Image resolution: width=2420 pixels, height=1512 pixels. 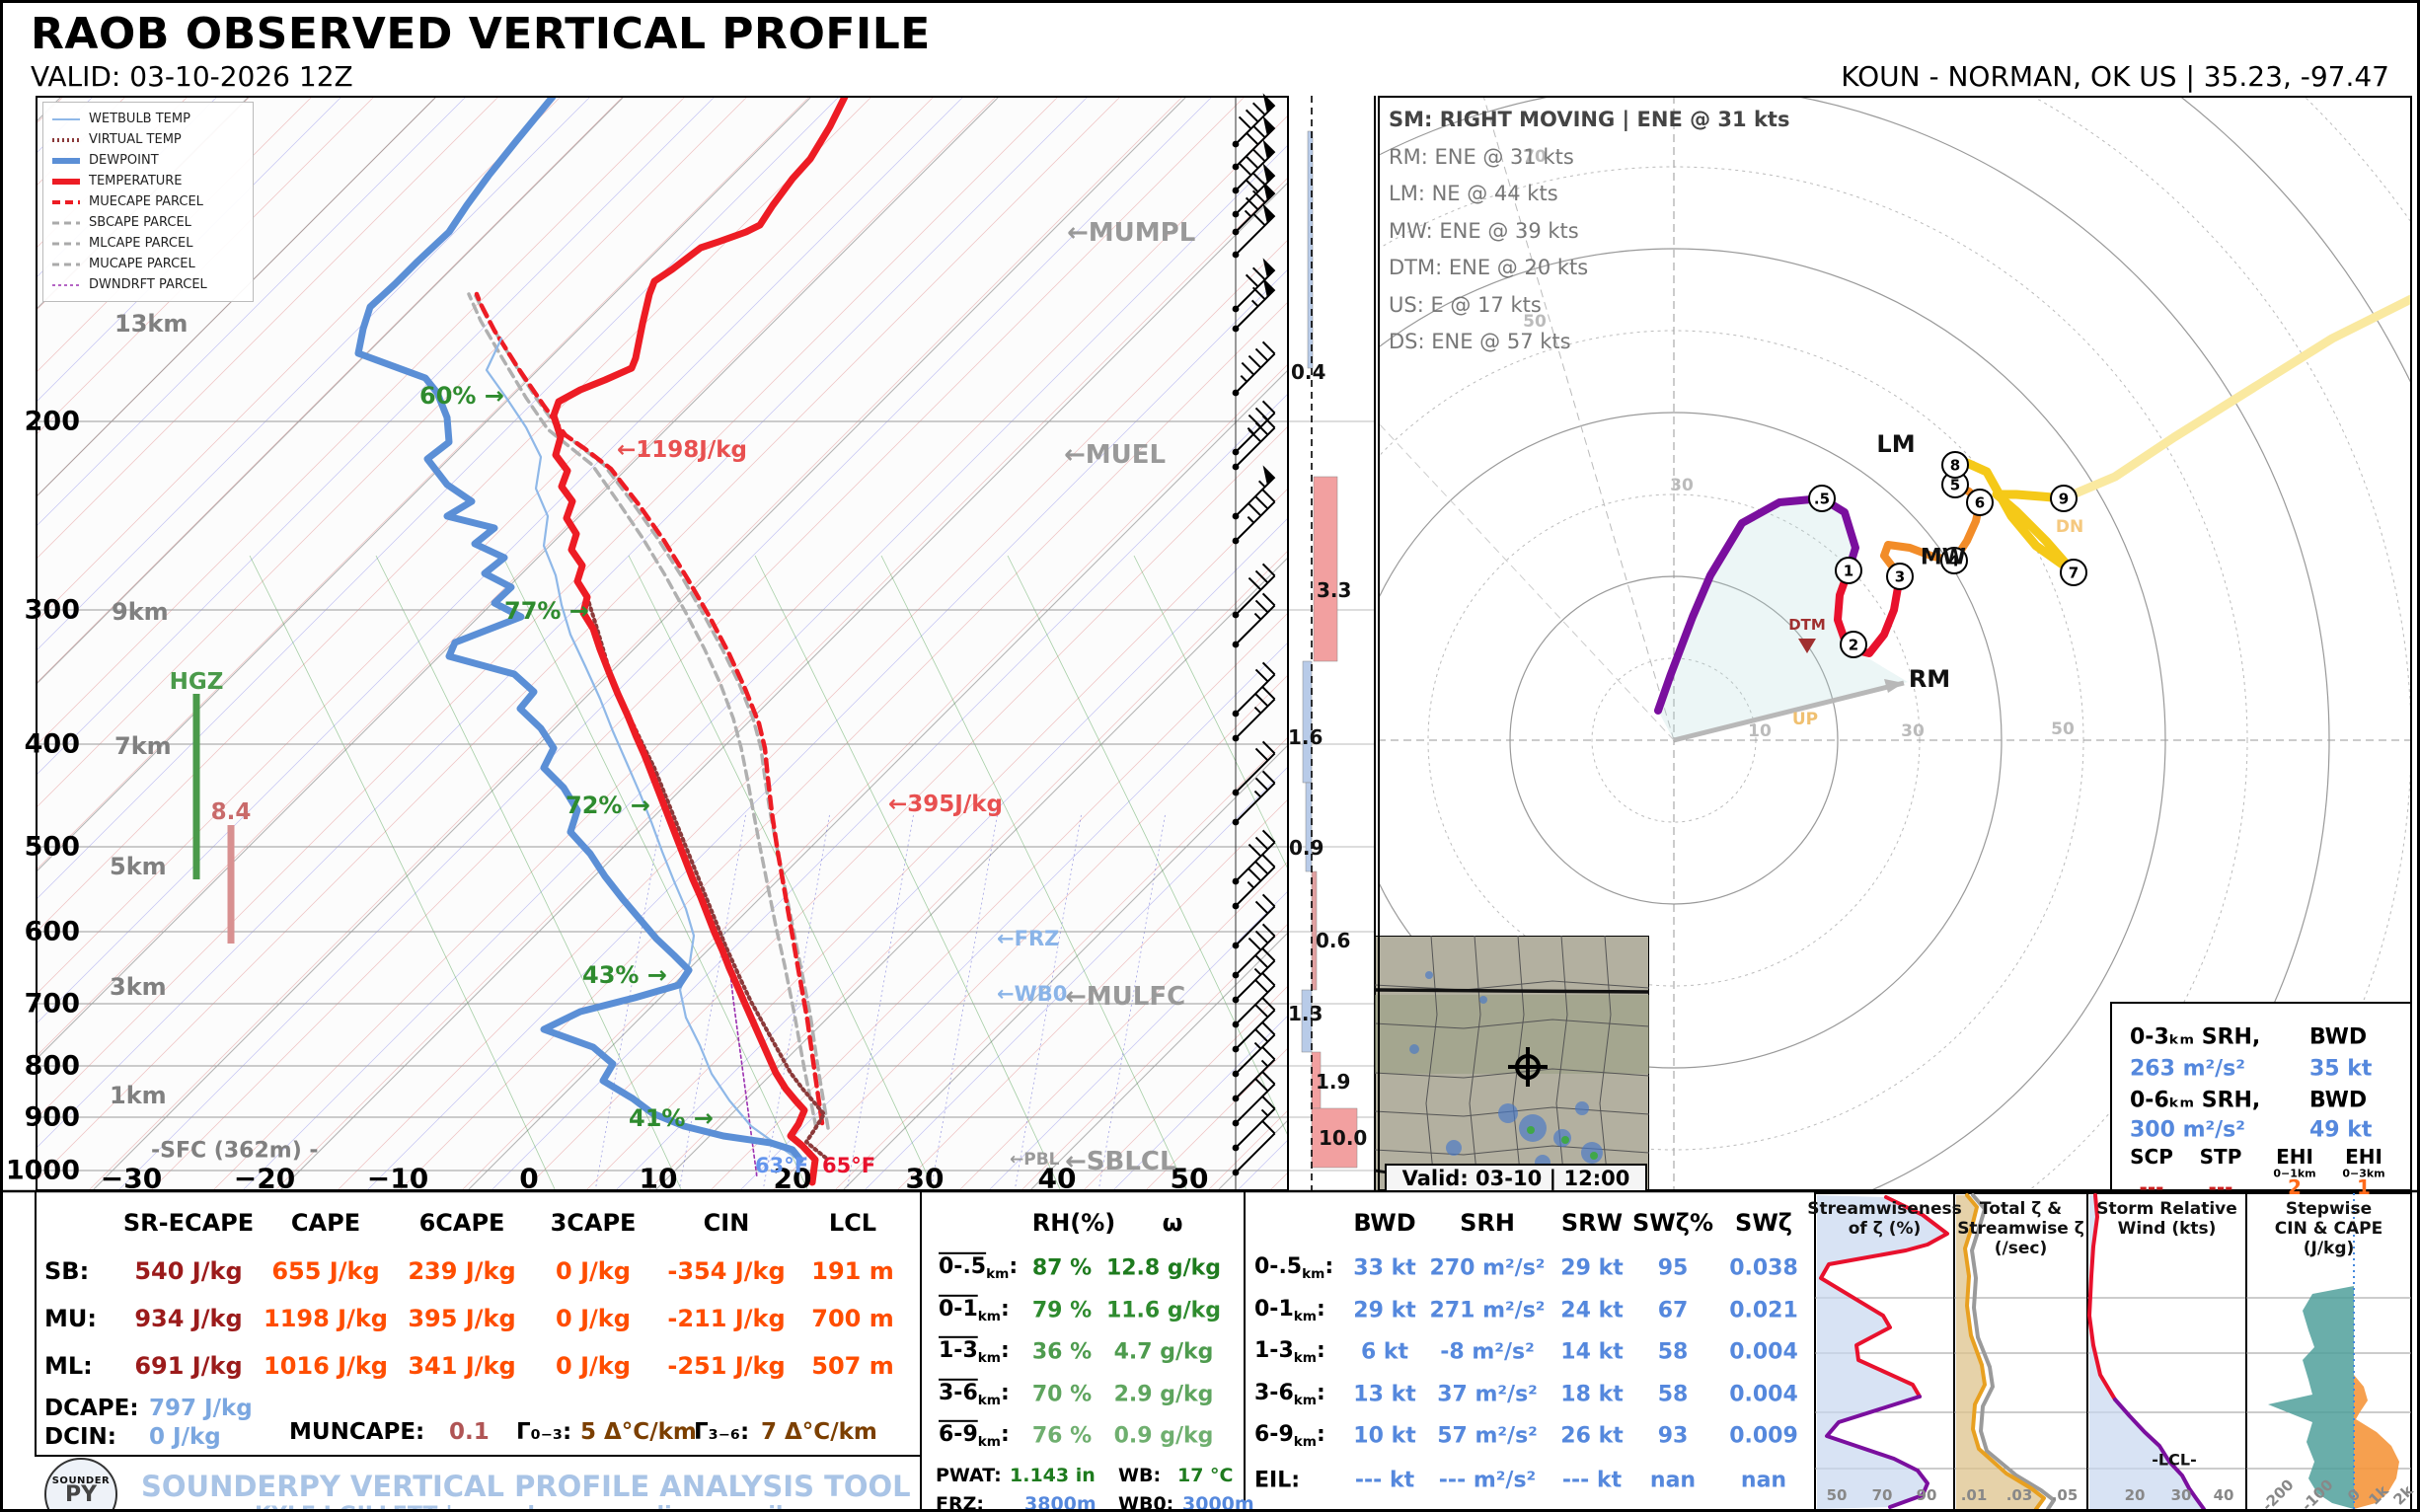 What do you see at coordinates (196, 682) in the screenshot?
I see `text-label: HGZ` at bounding box center [196, 682].